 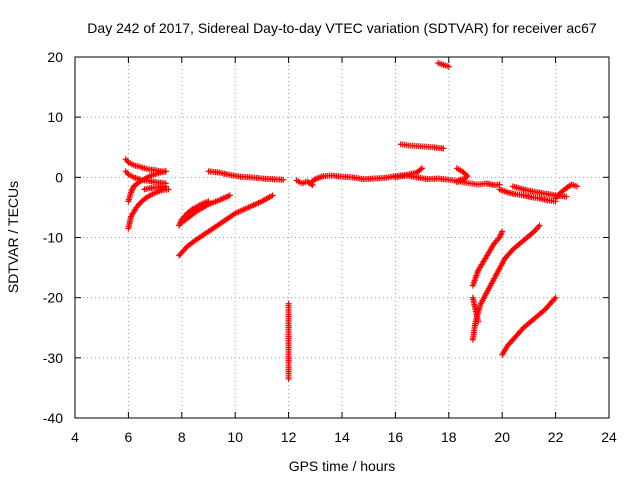 What do you see at coordinates (475, 309) in the screenshot?
I see `series-arc-v` at bounding box center [475, 309].